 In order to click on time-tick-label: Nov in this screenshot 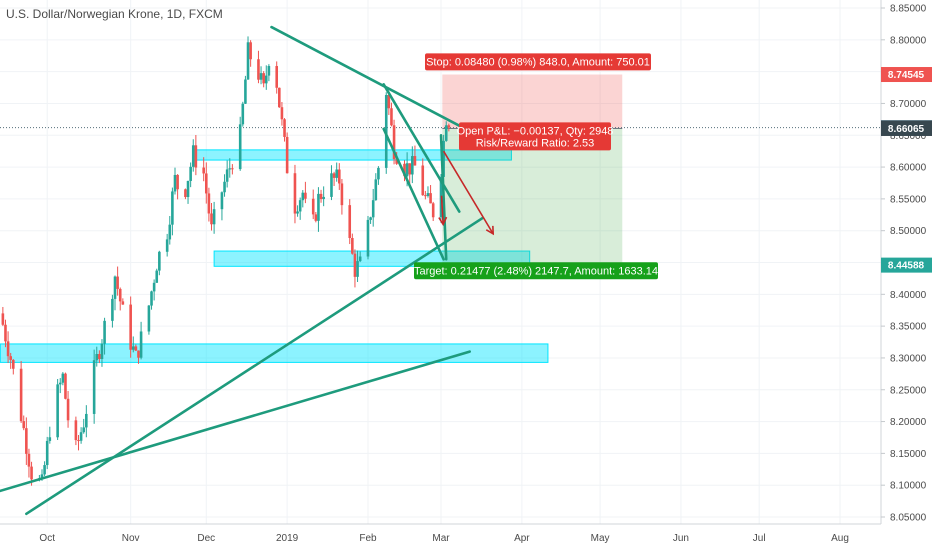, I will do `click(131, 538)`.